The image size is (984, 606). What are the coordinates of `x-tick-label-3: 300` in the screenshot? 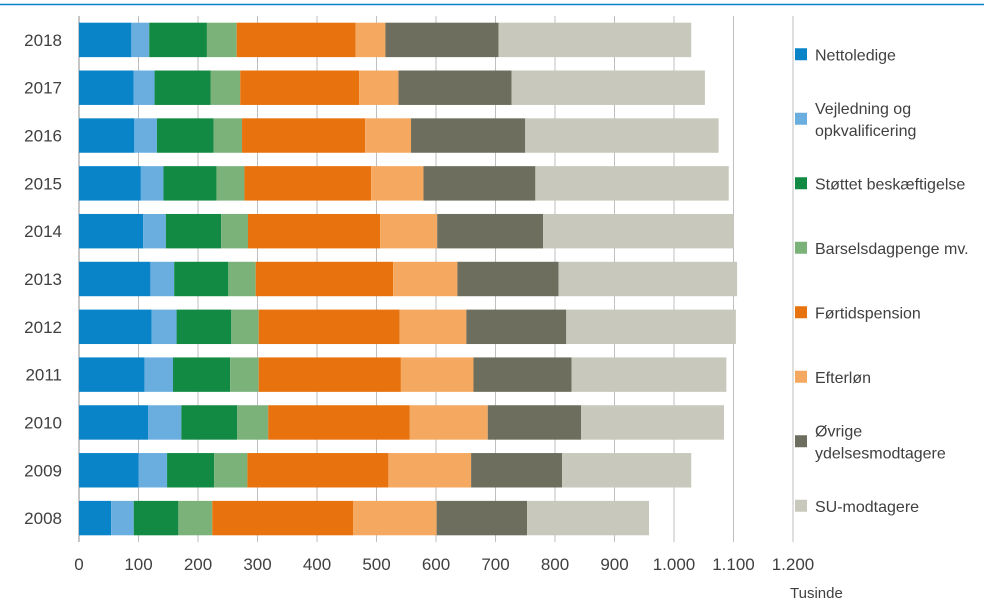 It's located at (257, 564).